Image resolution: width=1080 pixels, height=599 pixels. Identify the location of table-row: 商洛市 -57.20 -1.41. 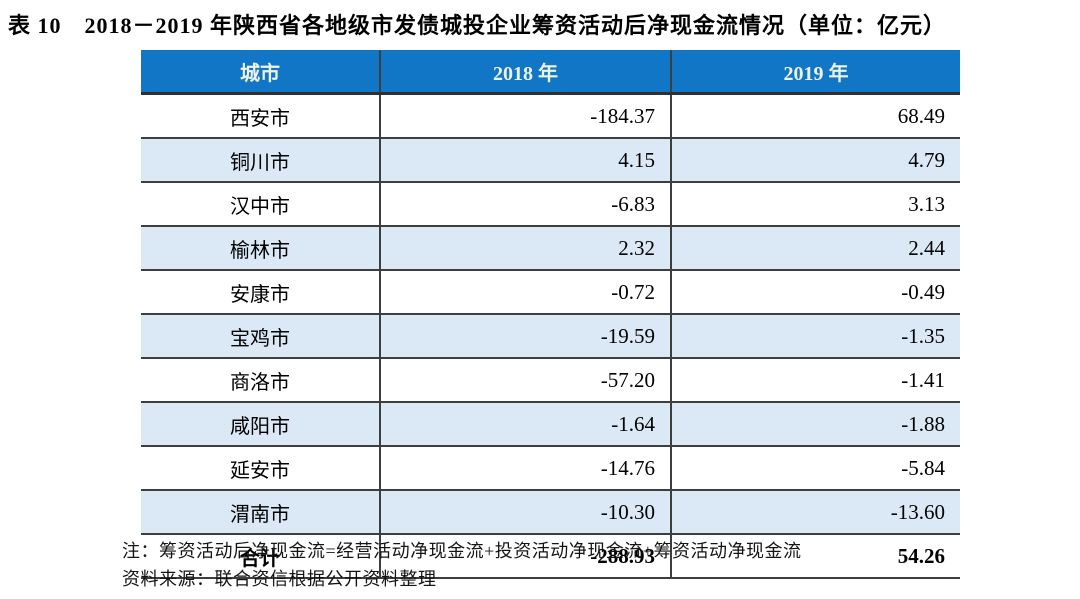
(550, 380).